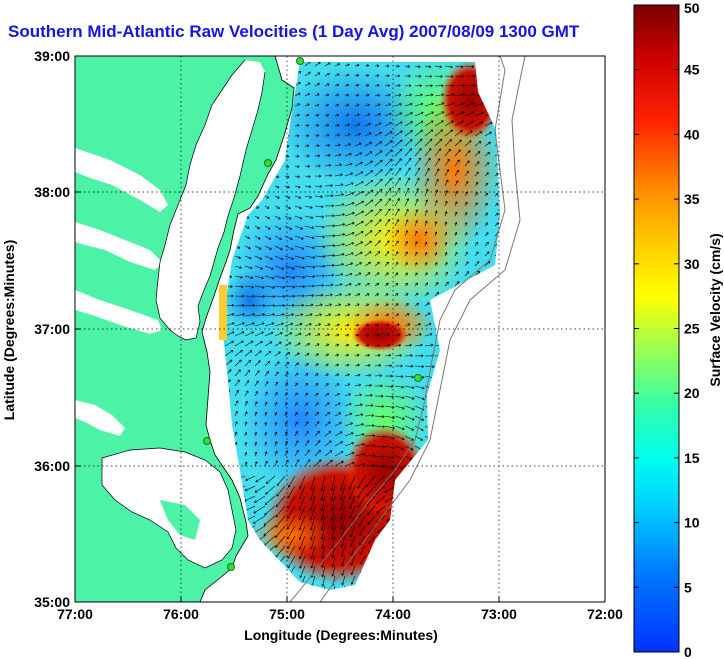 This screenshot has height=659, width=724. What do you see at coordinates (181, 614) in the screenshot?
I see `x-tick-label: 76:00` at bounding box center [181, 614].